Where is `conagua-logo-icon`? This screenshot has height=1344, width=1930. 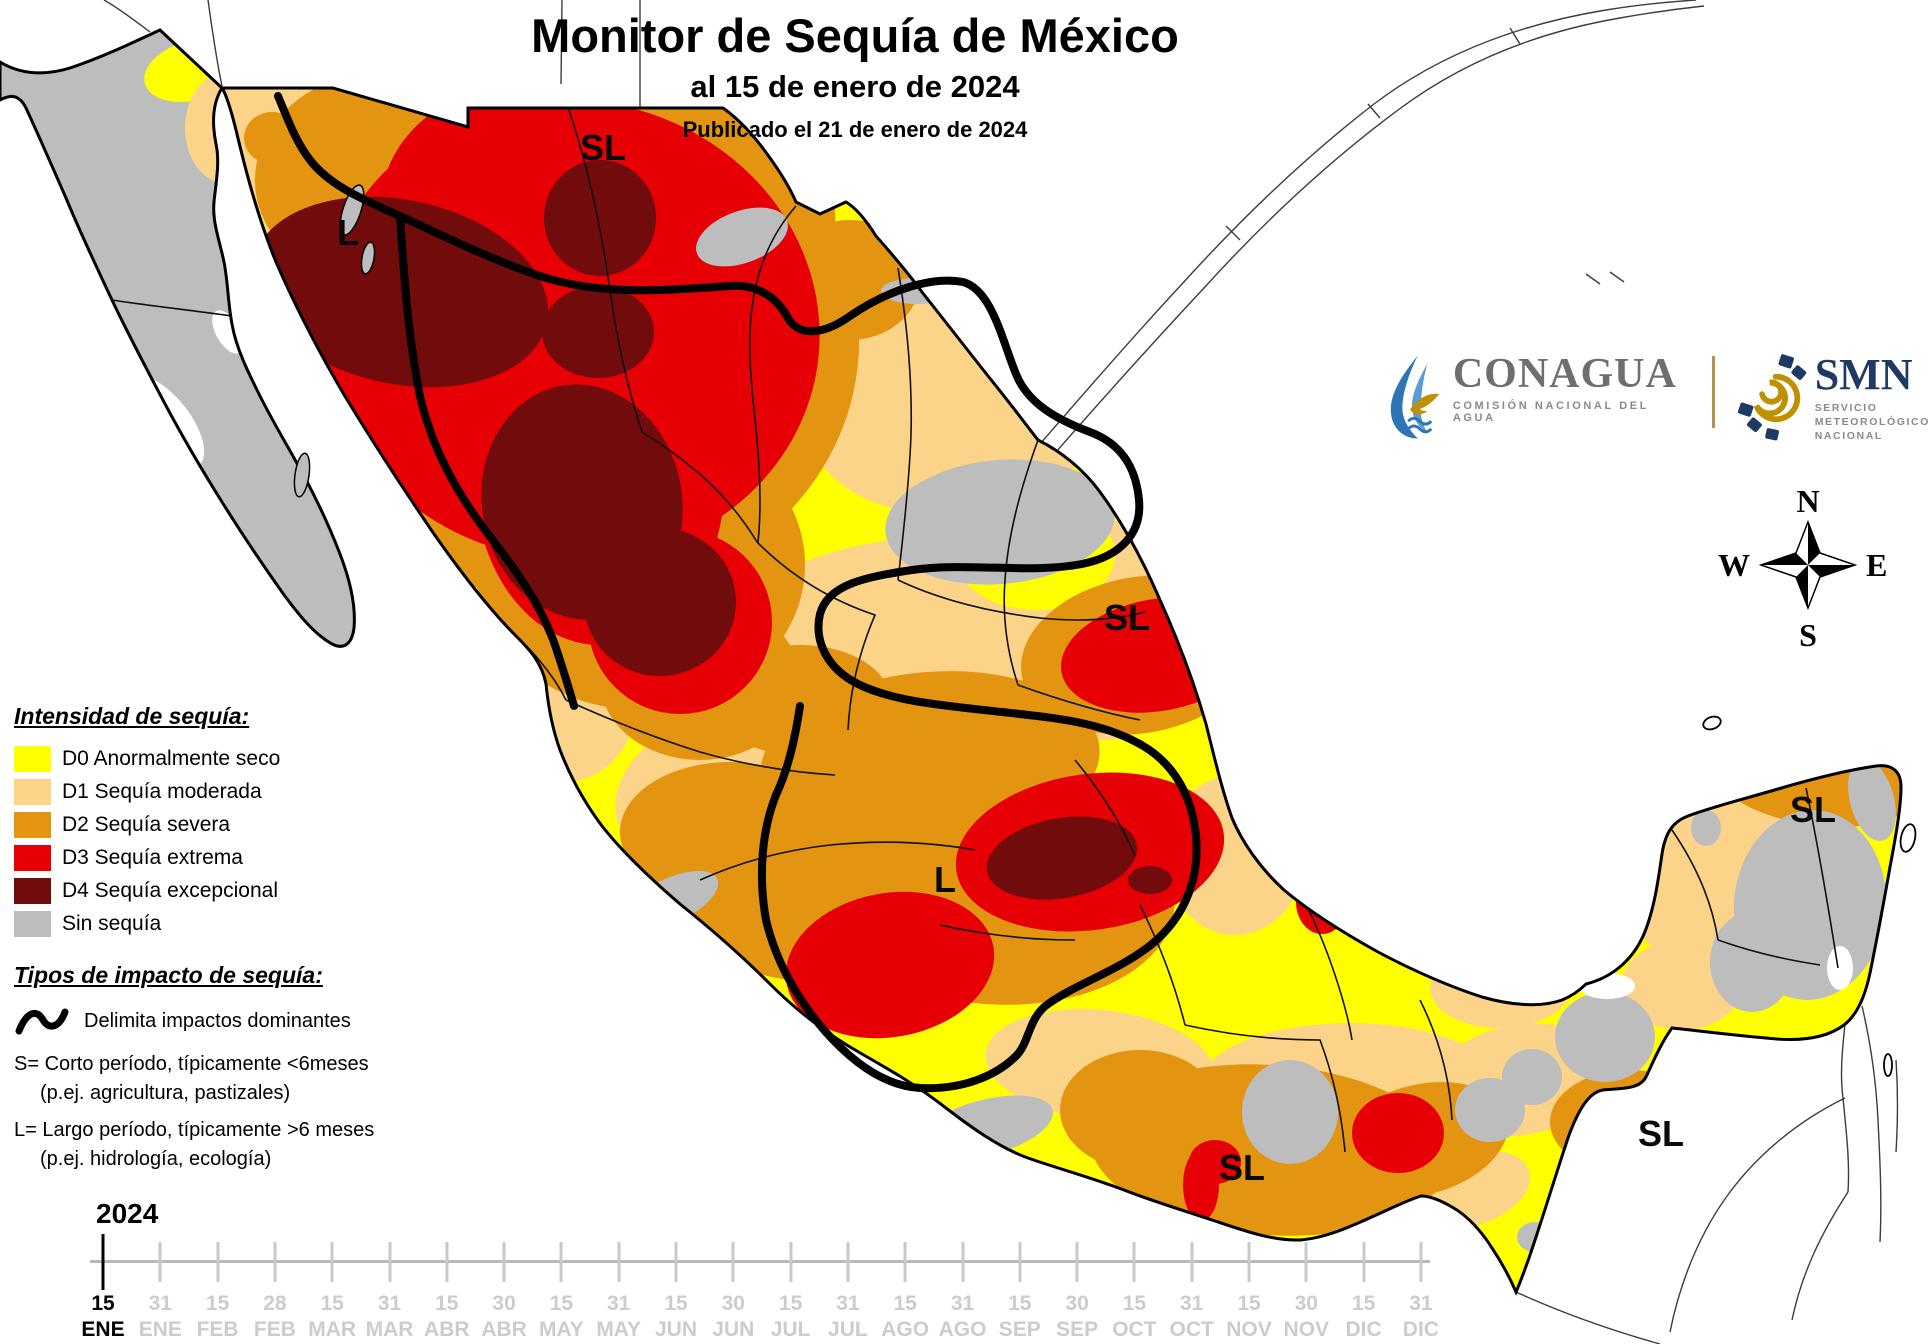
conagua-logo-icon is located at coordinates (1415, 397).